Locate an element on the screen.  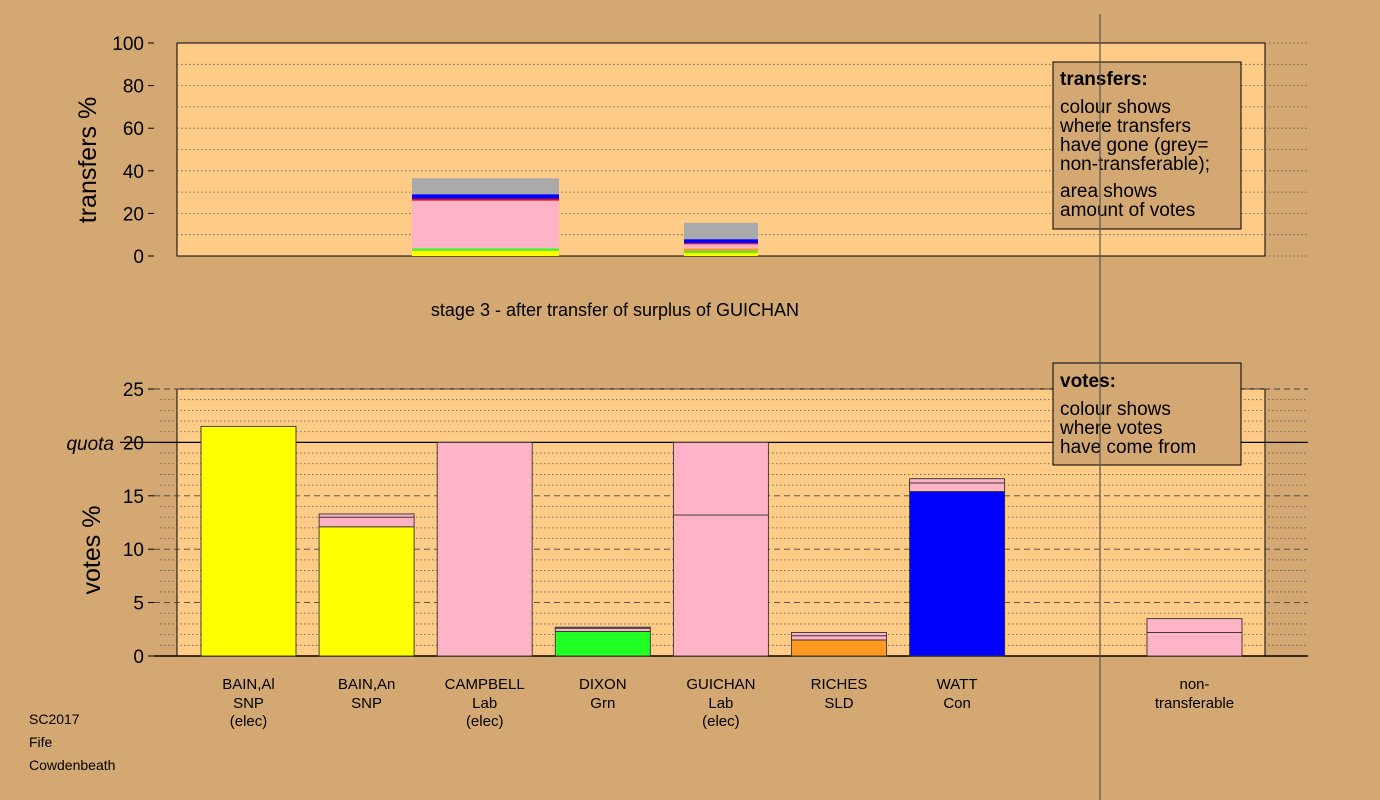
transfers-legend-title: transfers: is located at coordinates (1104, 79).